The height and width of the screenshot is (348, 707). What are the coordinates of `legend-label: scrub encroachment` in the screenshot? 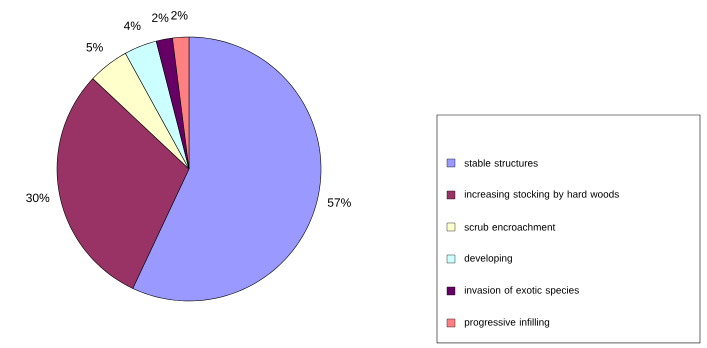 It's located at (510, 227).